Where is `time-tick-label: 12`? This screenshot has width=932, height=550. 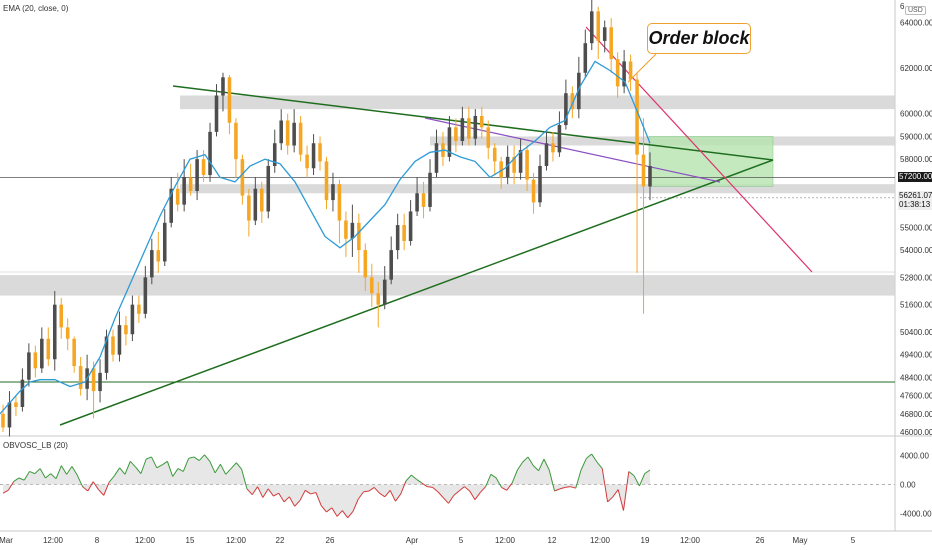 time-tick-label: 12 is located at coordinates (552, 540).